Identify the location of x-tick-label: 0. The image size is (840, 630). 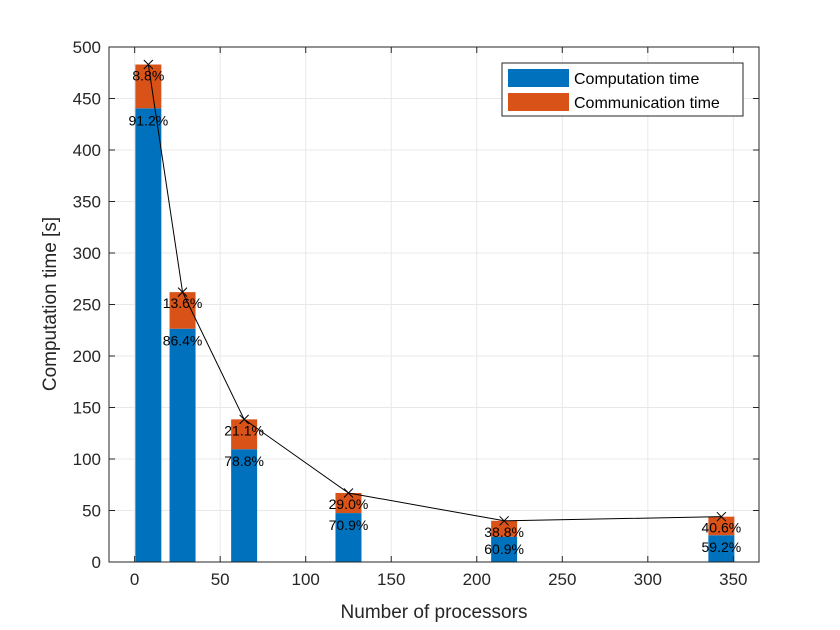
(134, 579).